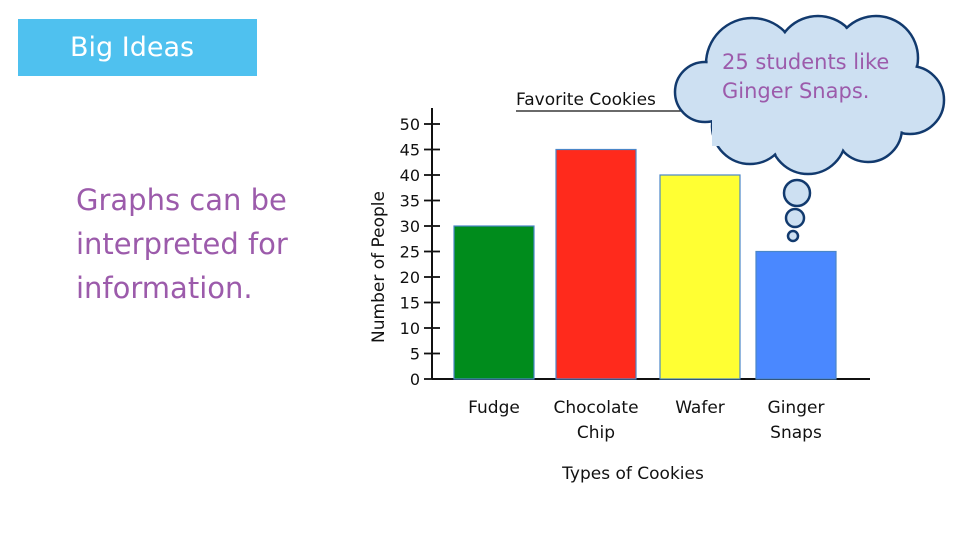 The width and height of the screenshot is (960, 540). Describe the element at coordinates (632, 474) in the screenshot. I see `x-axis-label: Types of Cookies` at that location.